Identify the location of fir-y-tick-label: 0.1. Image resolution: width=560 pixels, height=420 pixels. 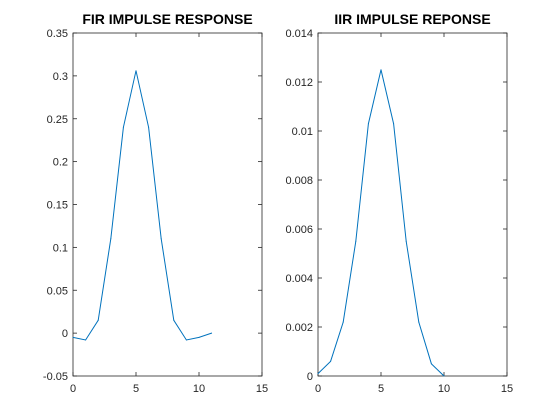
(60, 248).